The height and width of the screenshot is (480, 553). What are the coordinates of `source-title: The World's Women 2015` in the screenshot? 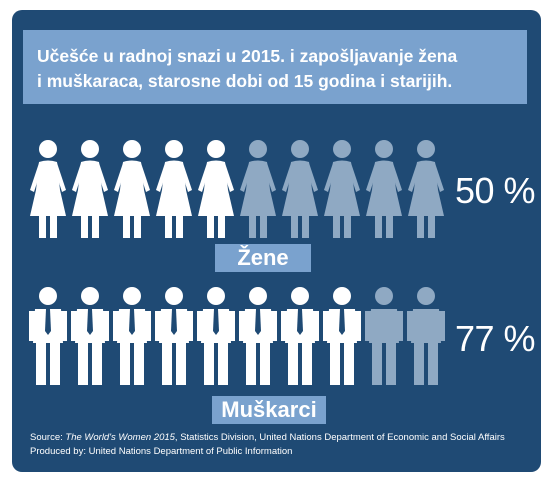 It's located at (120, 437).